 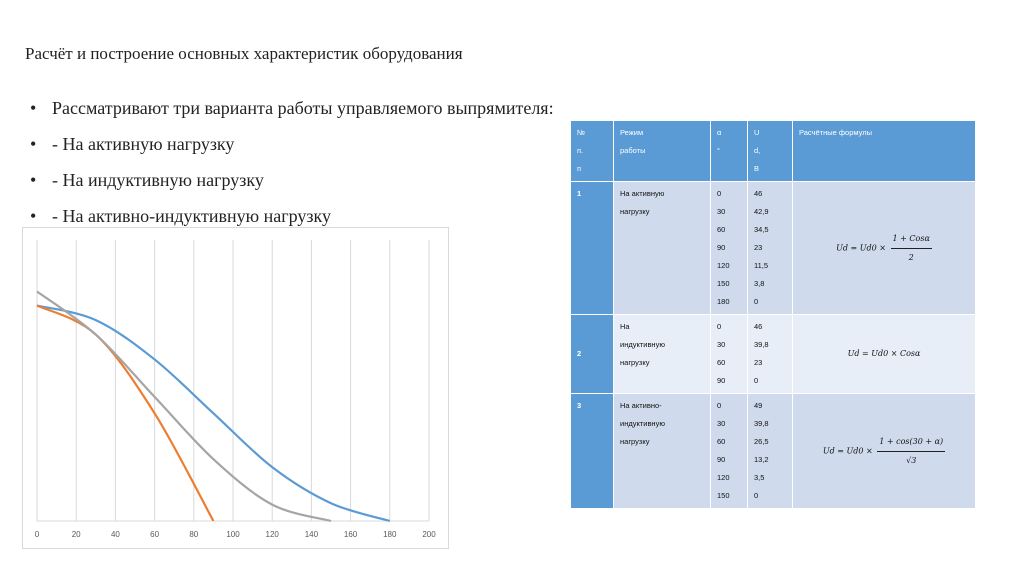 I want to click on row-number: 2, so click(x=592, y=354).